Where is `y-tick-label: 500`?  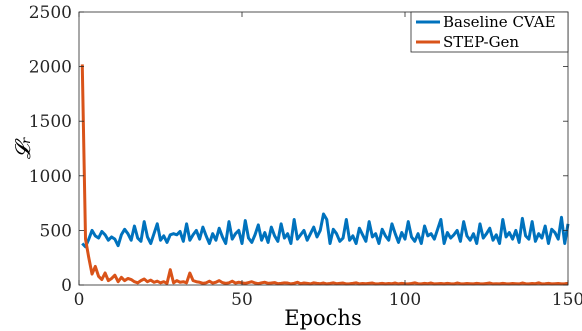 y-tick-label: 500 is located at coordinates (56, 231).